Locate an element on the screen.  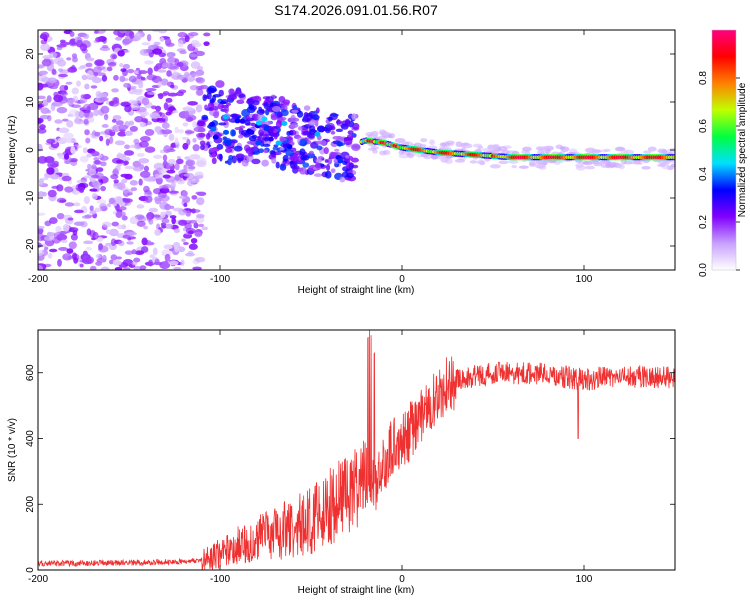
colorbar-gradient is located at coordinates (724, 150).